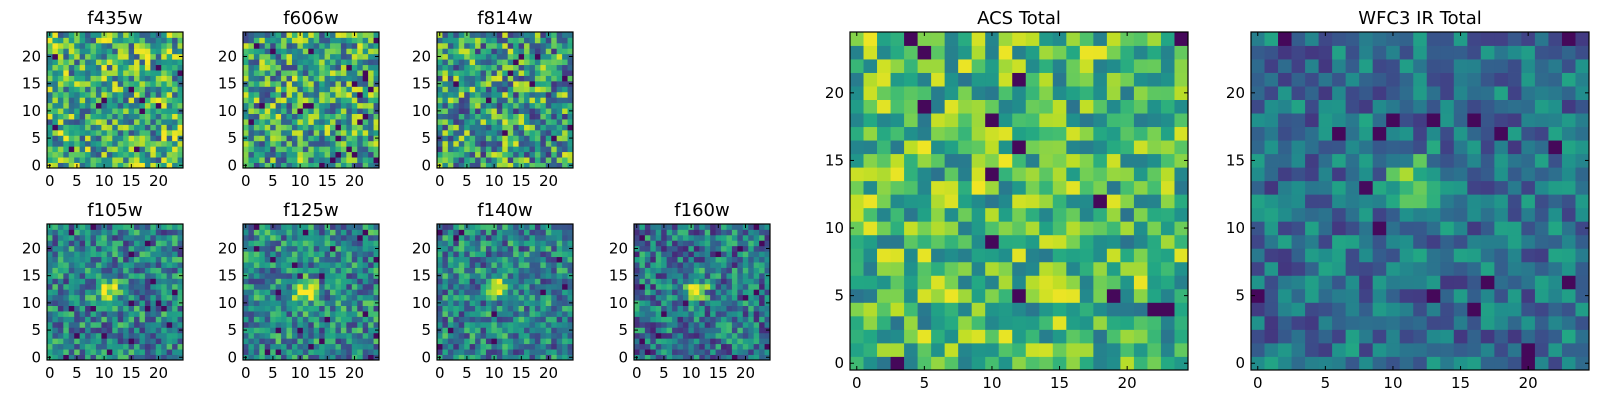  What do you see at coordinates (701, 210) in the screenshot?
I see `panel-title: f160w` at bounding box center [701, 210].